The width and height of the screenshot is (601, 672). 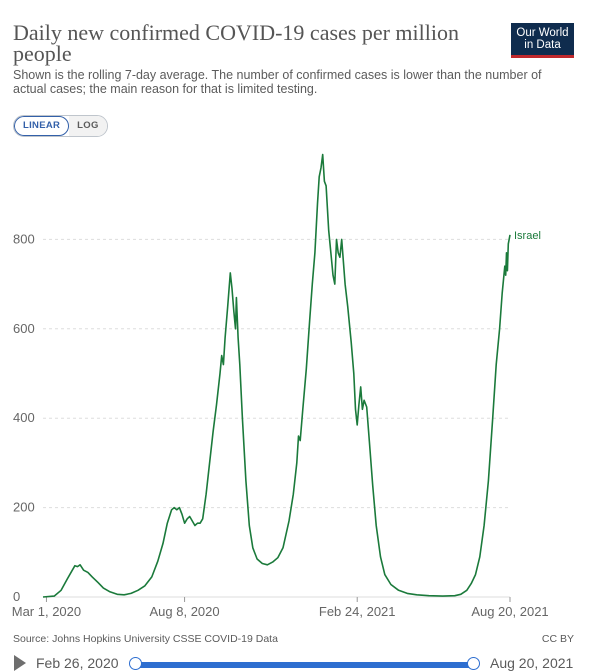 What do you see at coordinates (542, 45) in the screenshot?
I see `logo-line-2: in Data` at bounding box center [542, 45].